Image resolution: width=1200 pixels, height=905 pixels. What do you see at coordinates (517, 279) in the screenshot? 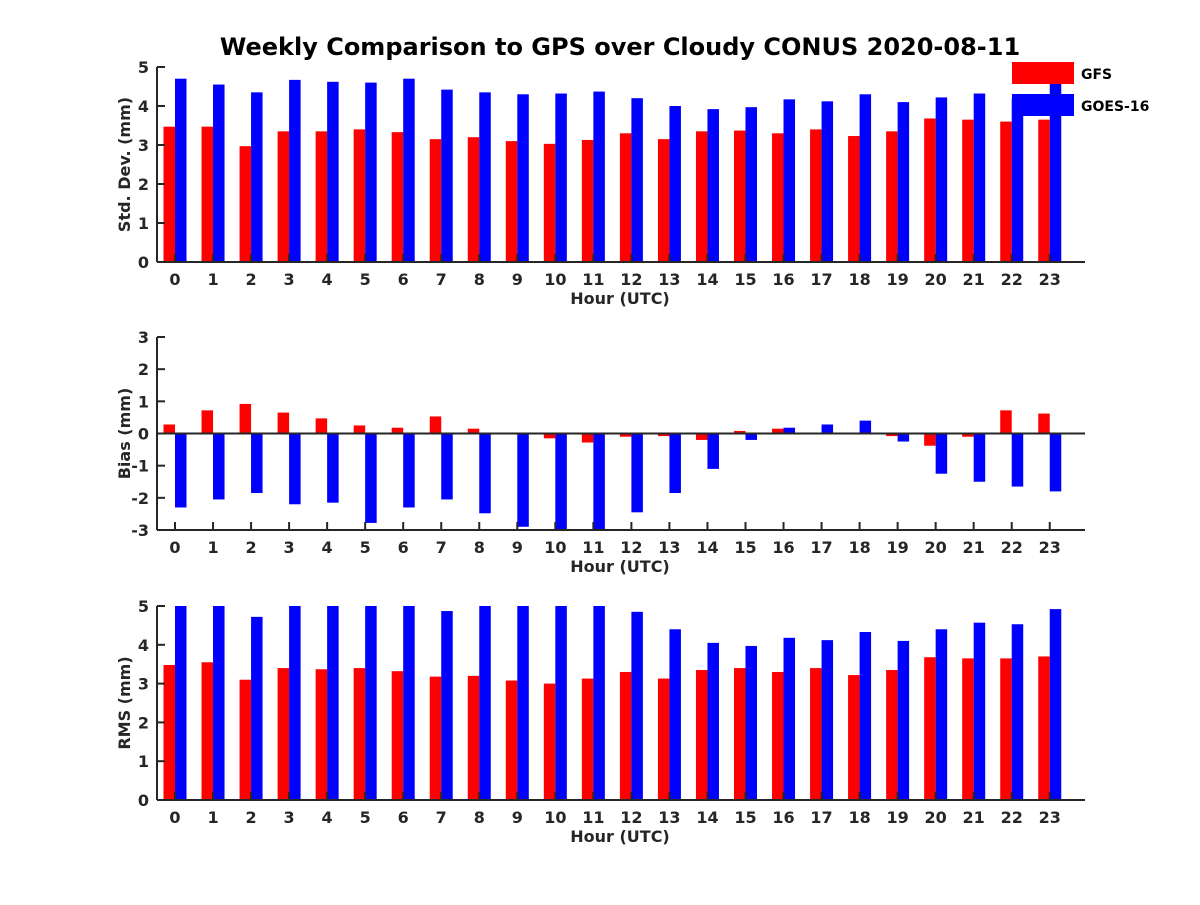
I see `x-tick-label: 9` at bounding box center [517, 279].